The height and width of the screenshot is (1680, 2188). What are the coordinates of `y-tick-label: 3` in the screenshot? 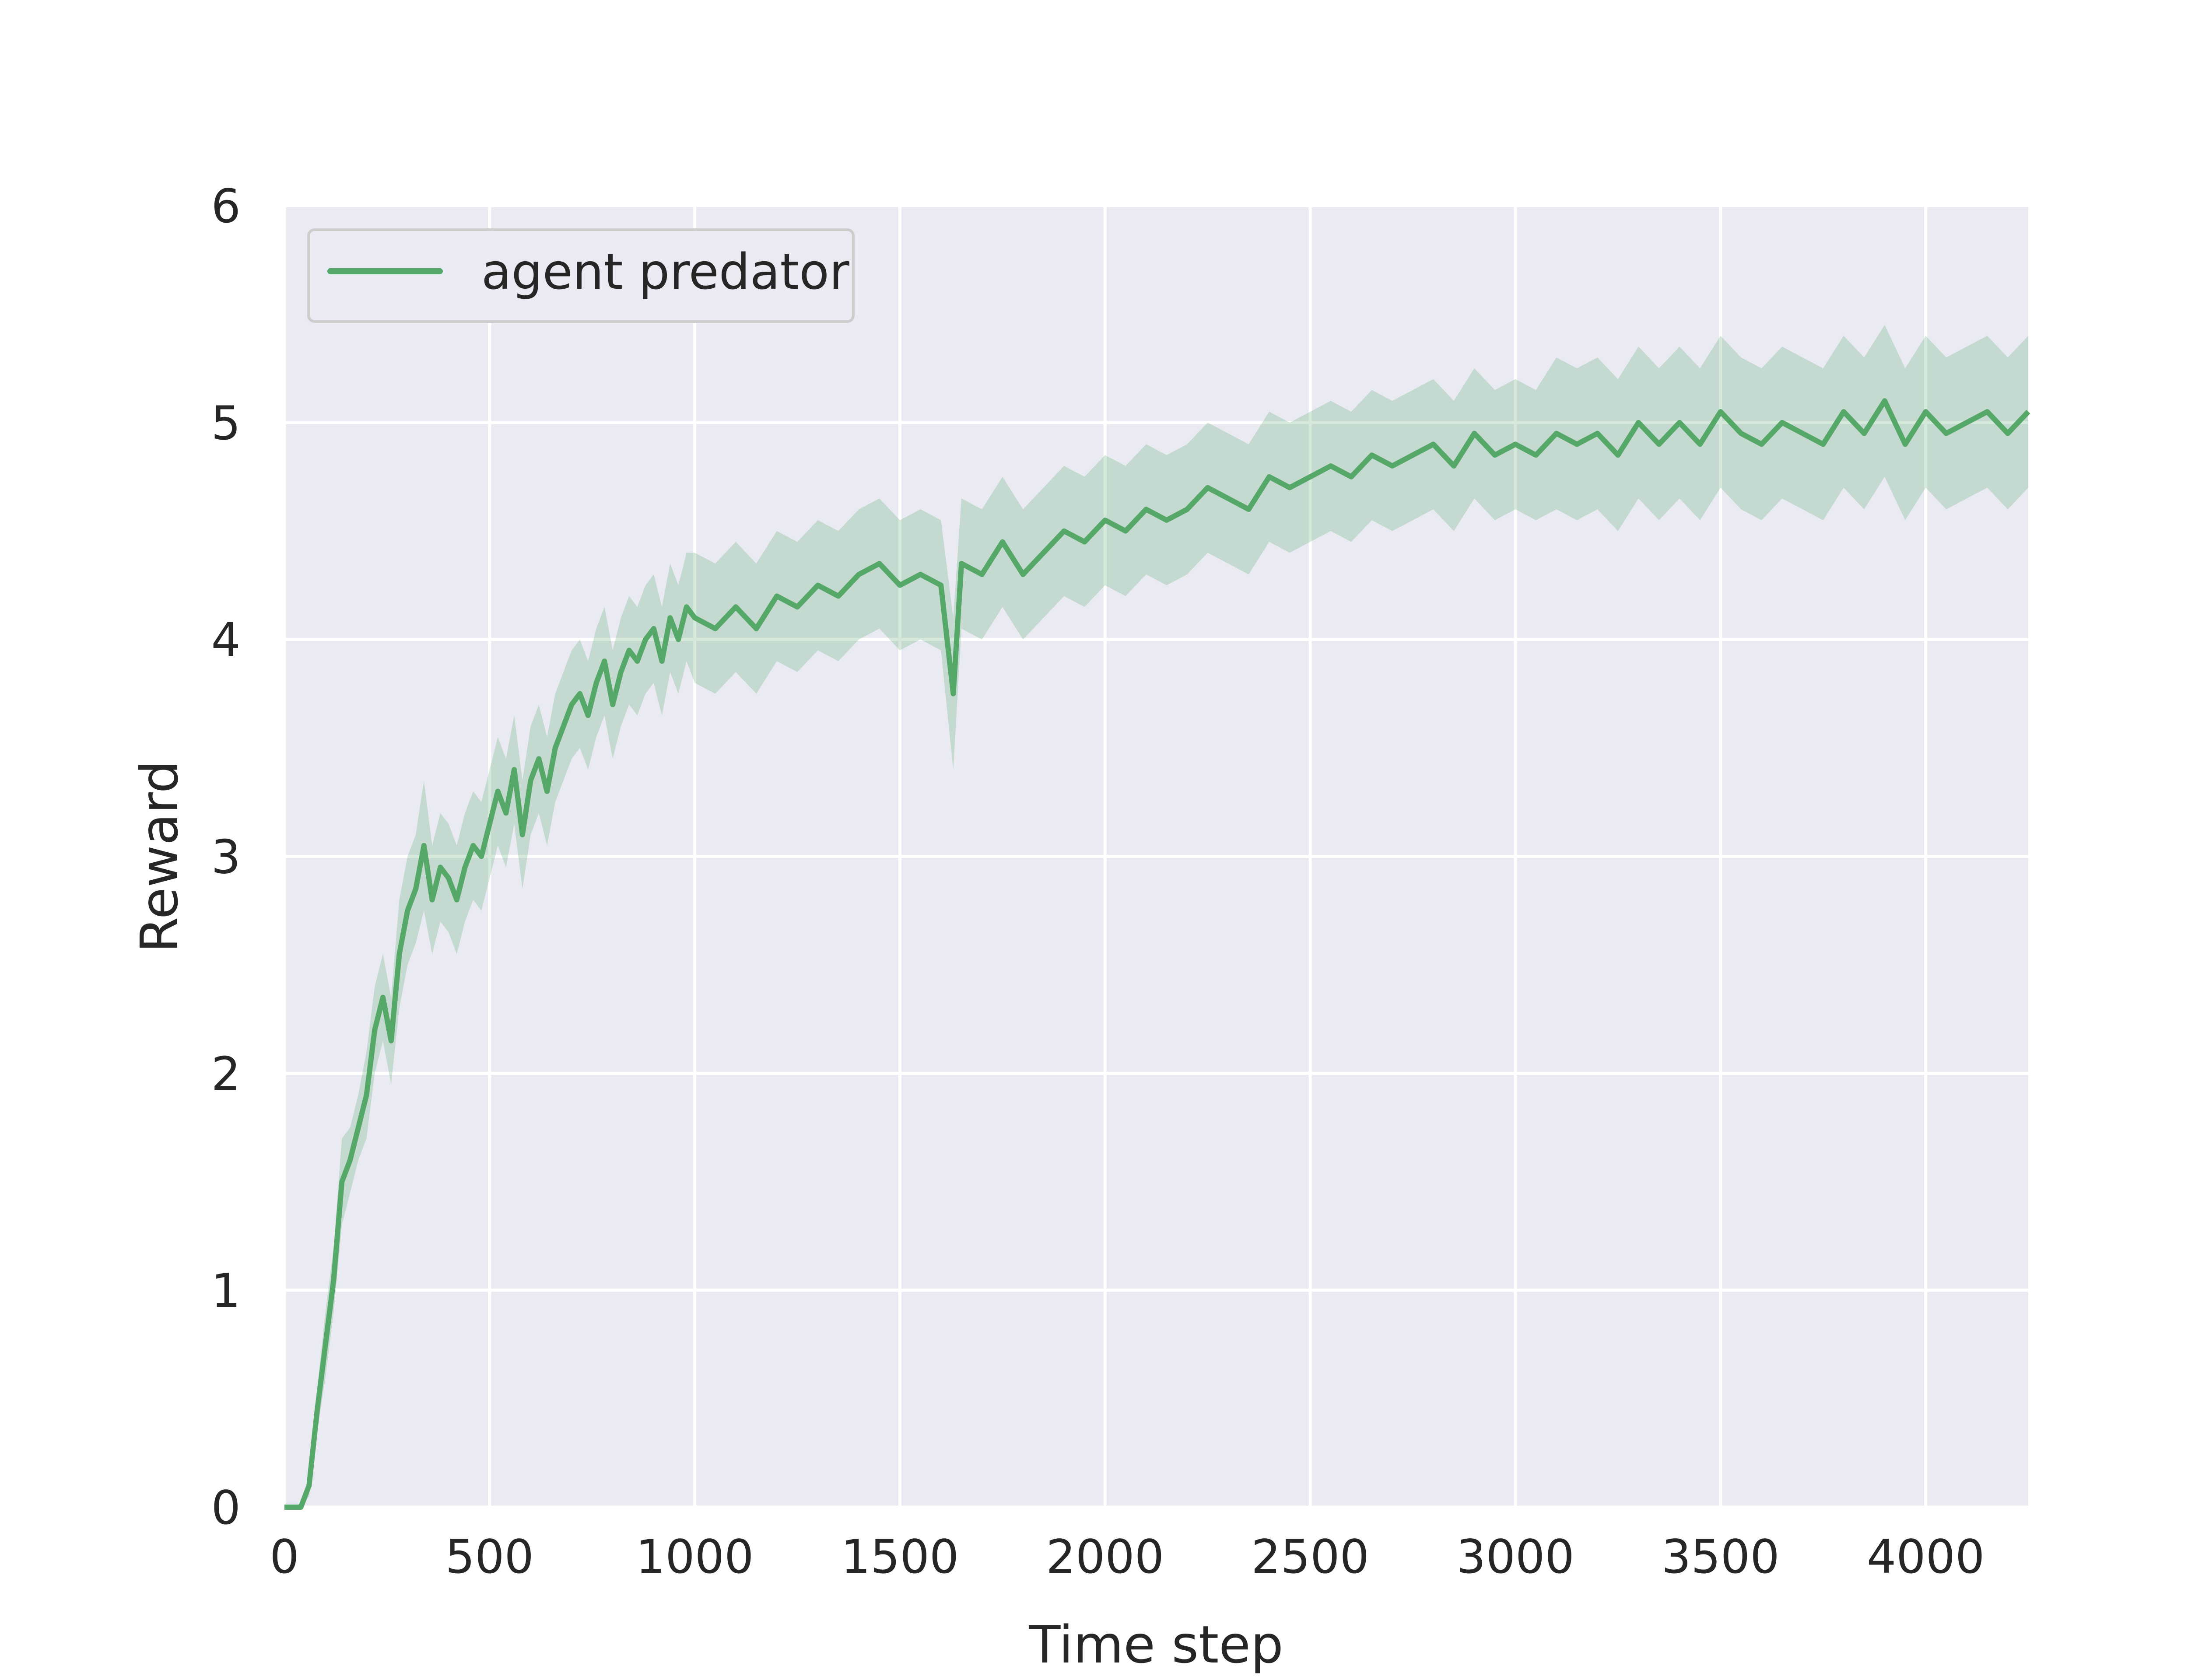 It's located at (226, 857).